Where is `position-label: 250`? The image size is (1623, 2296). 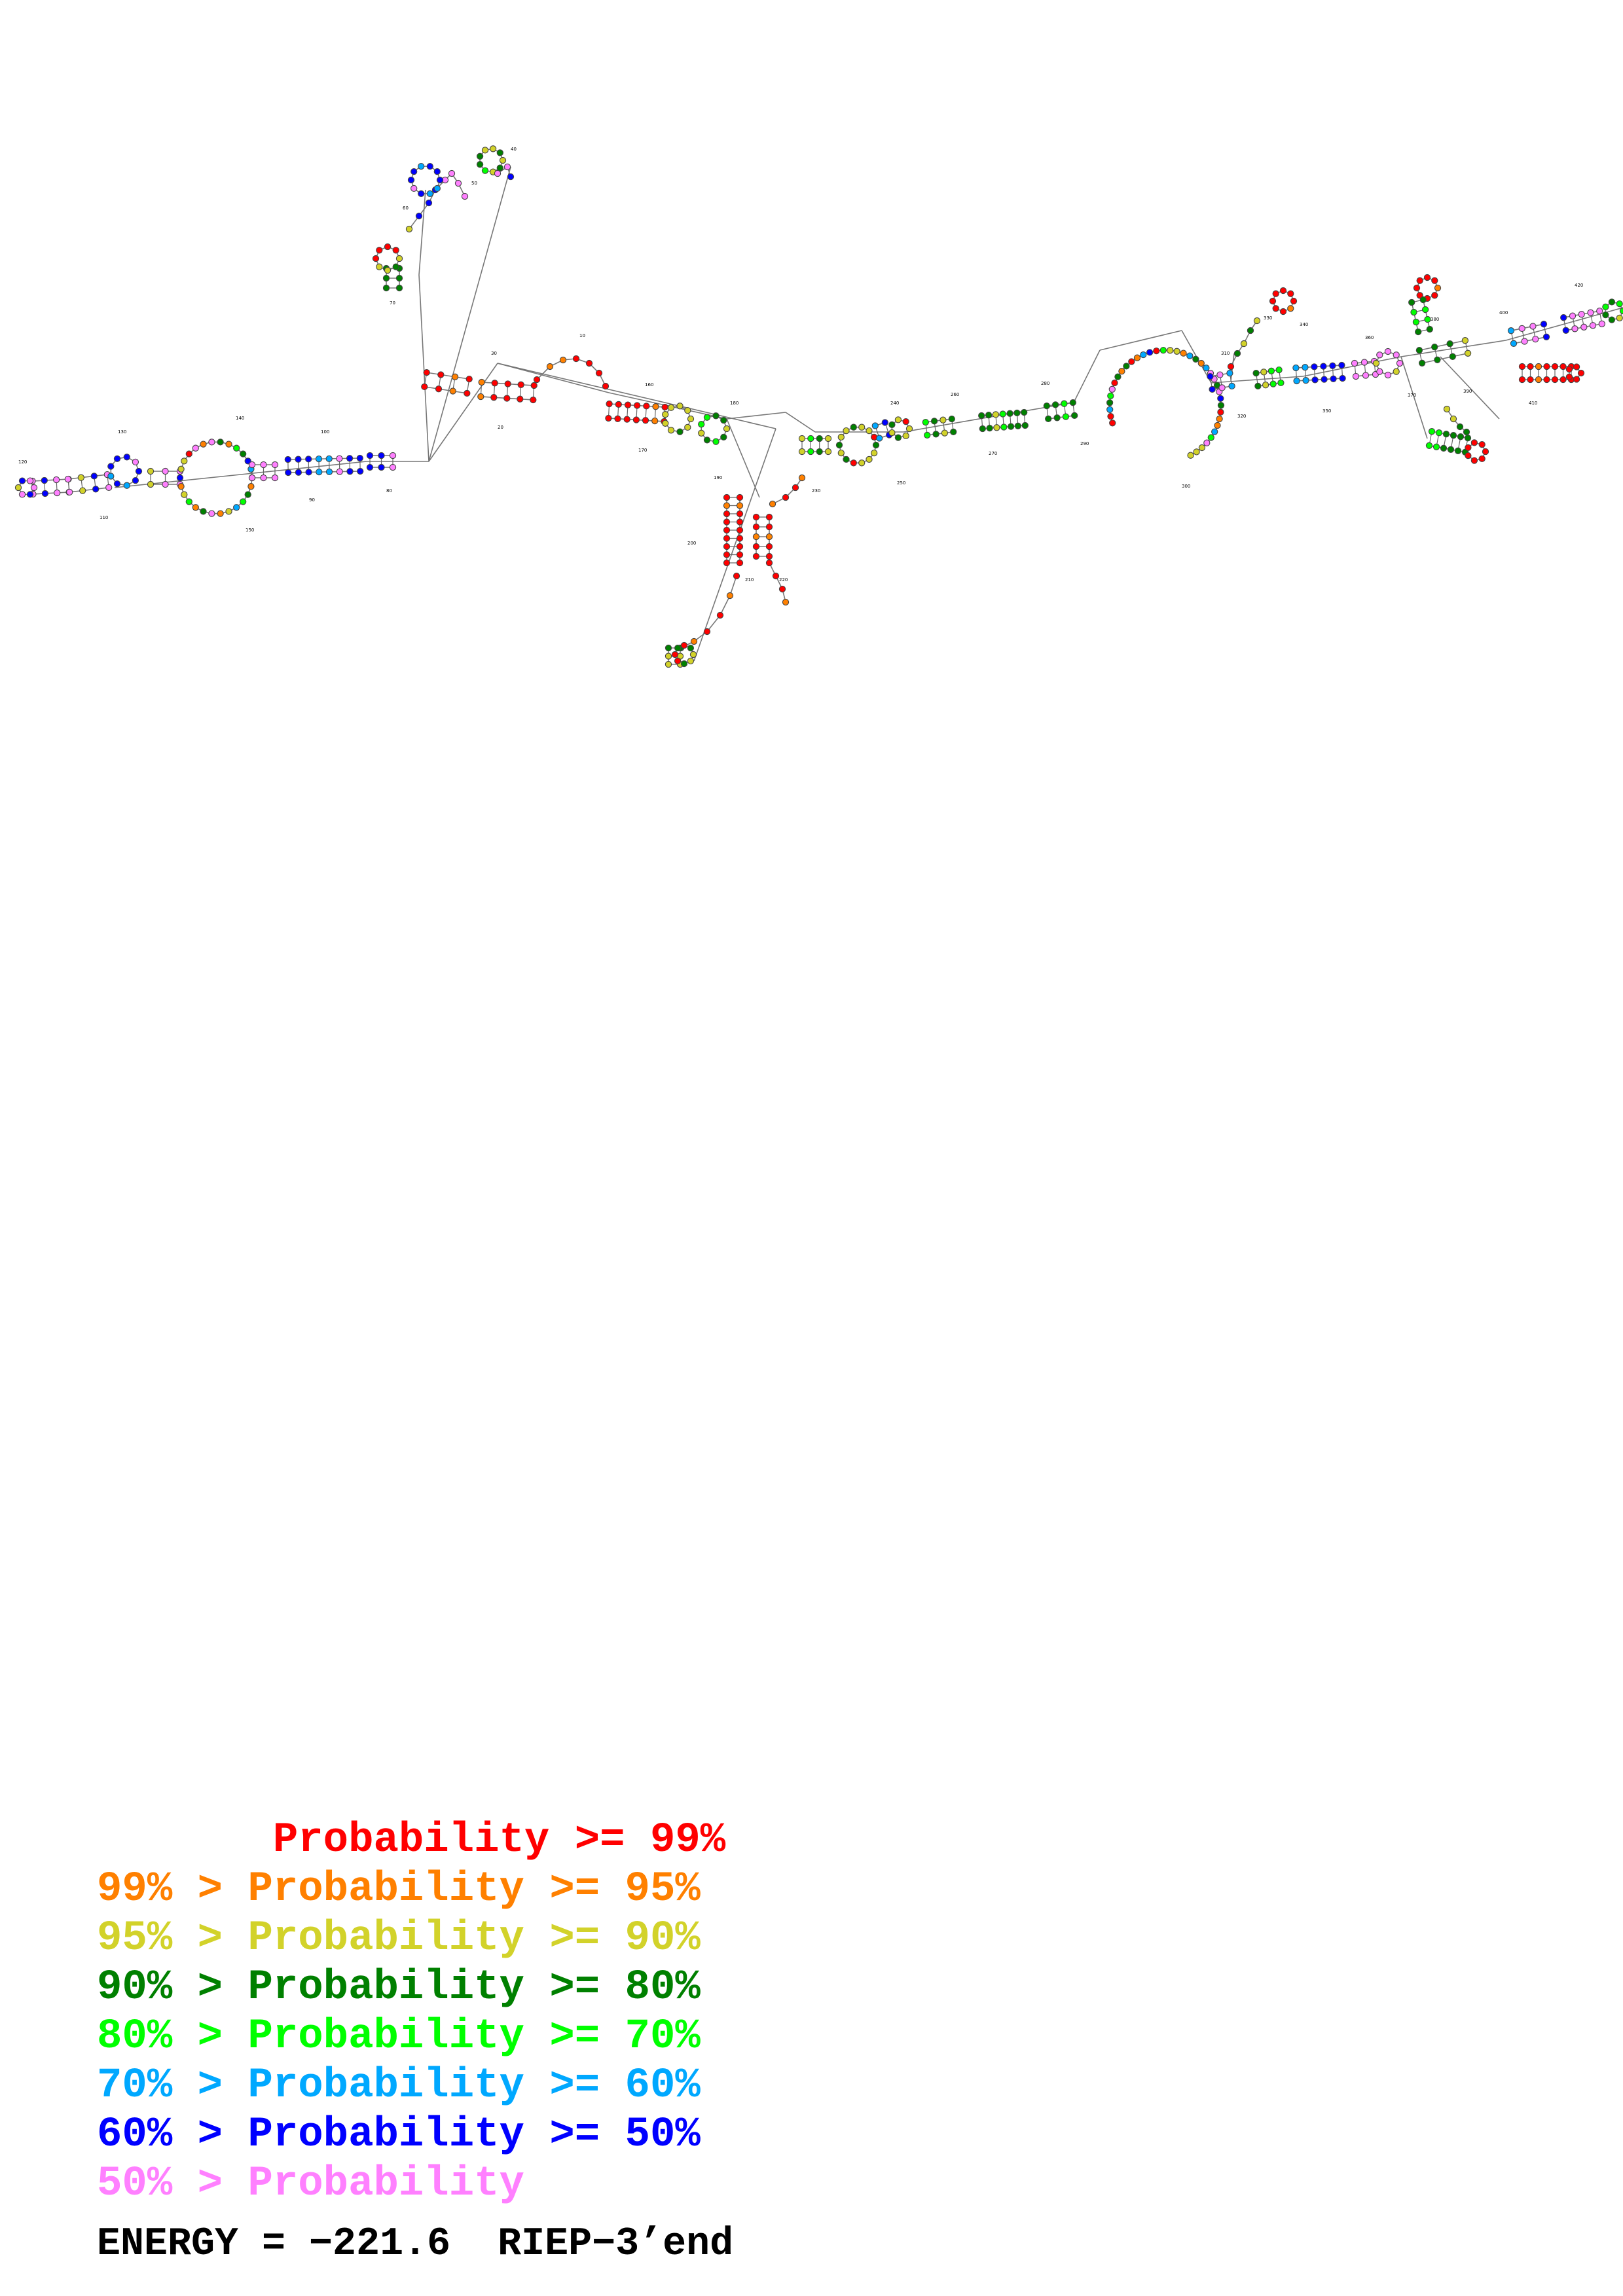
position-label: 250 is located at coordinates (901, 483).